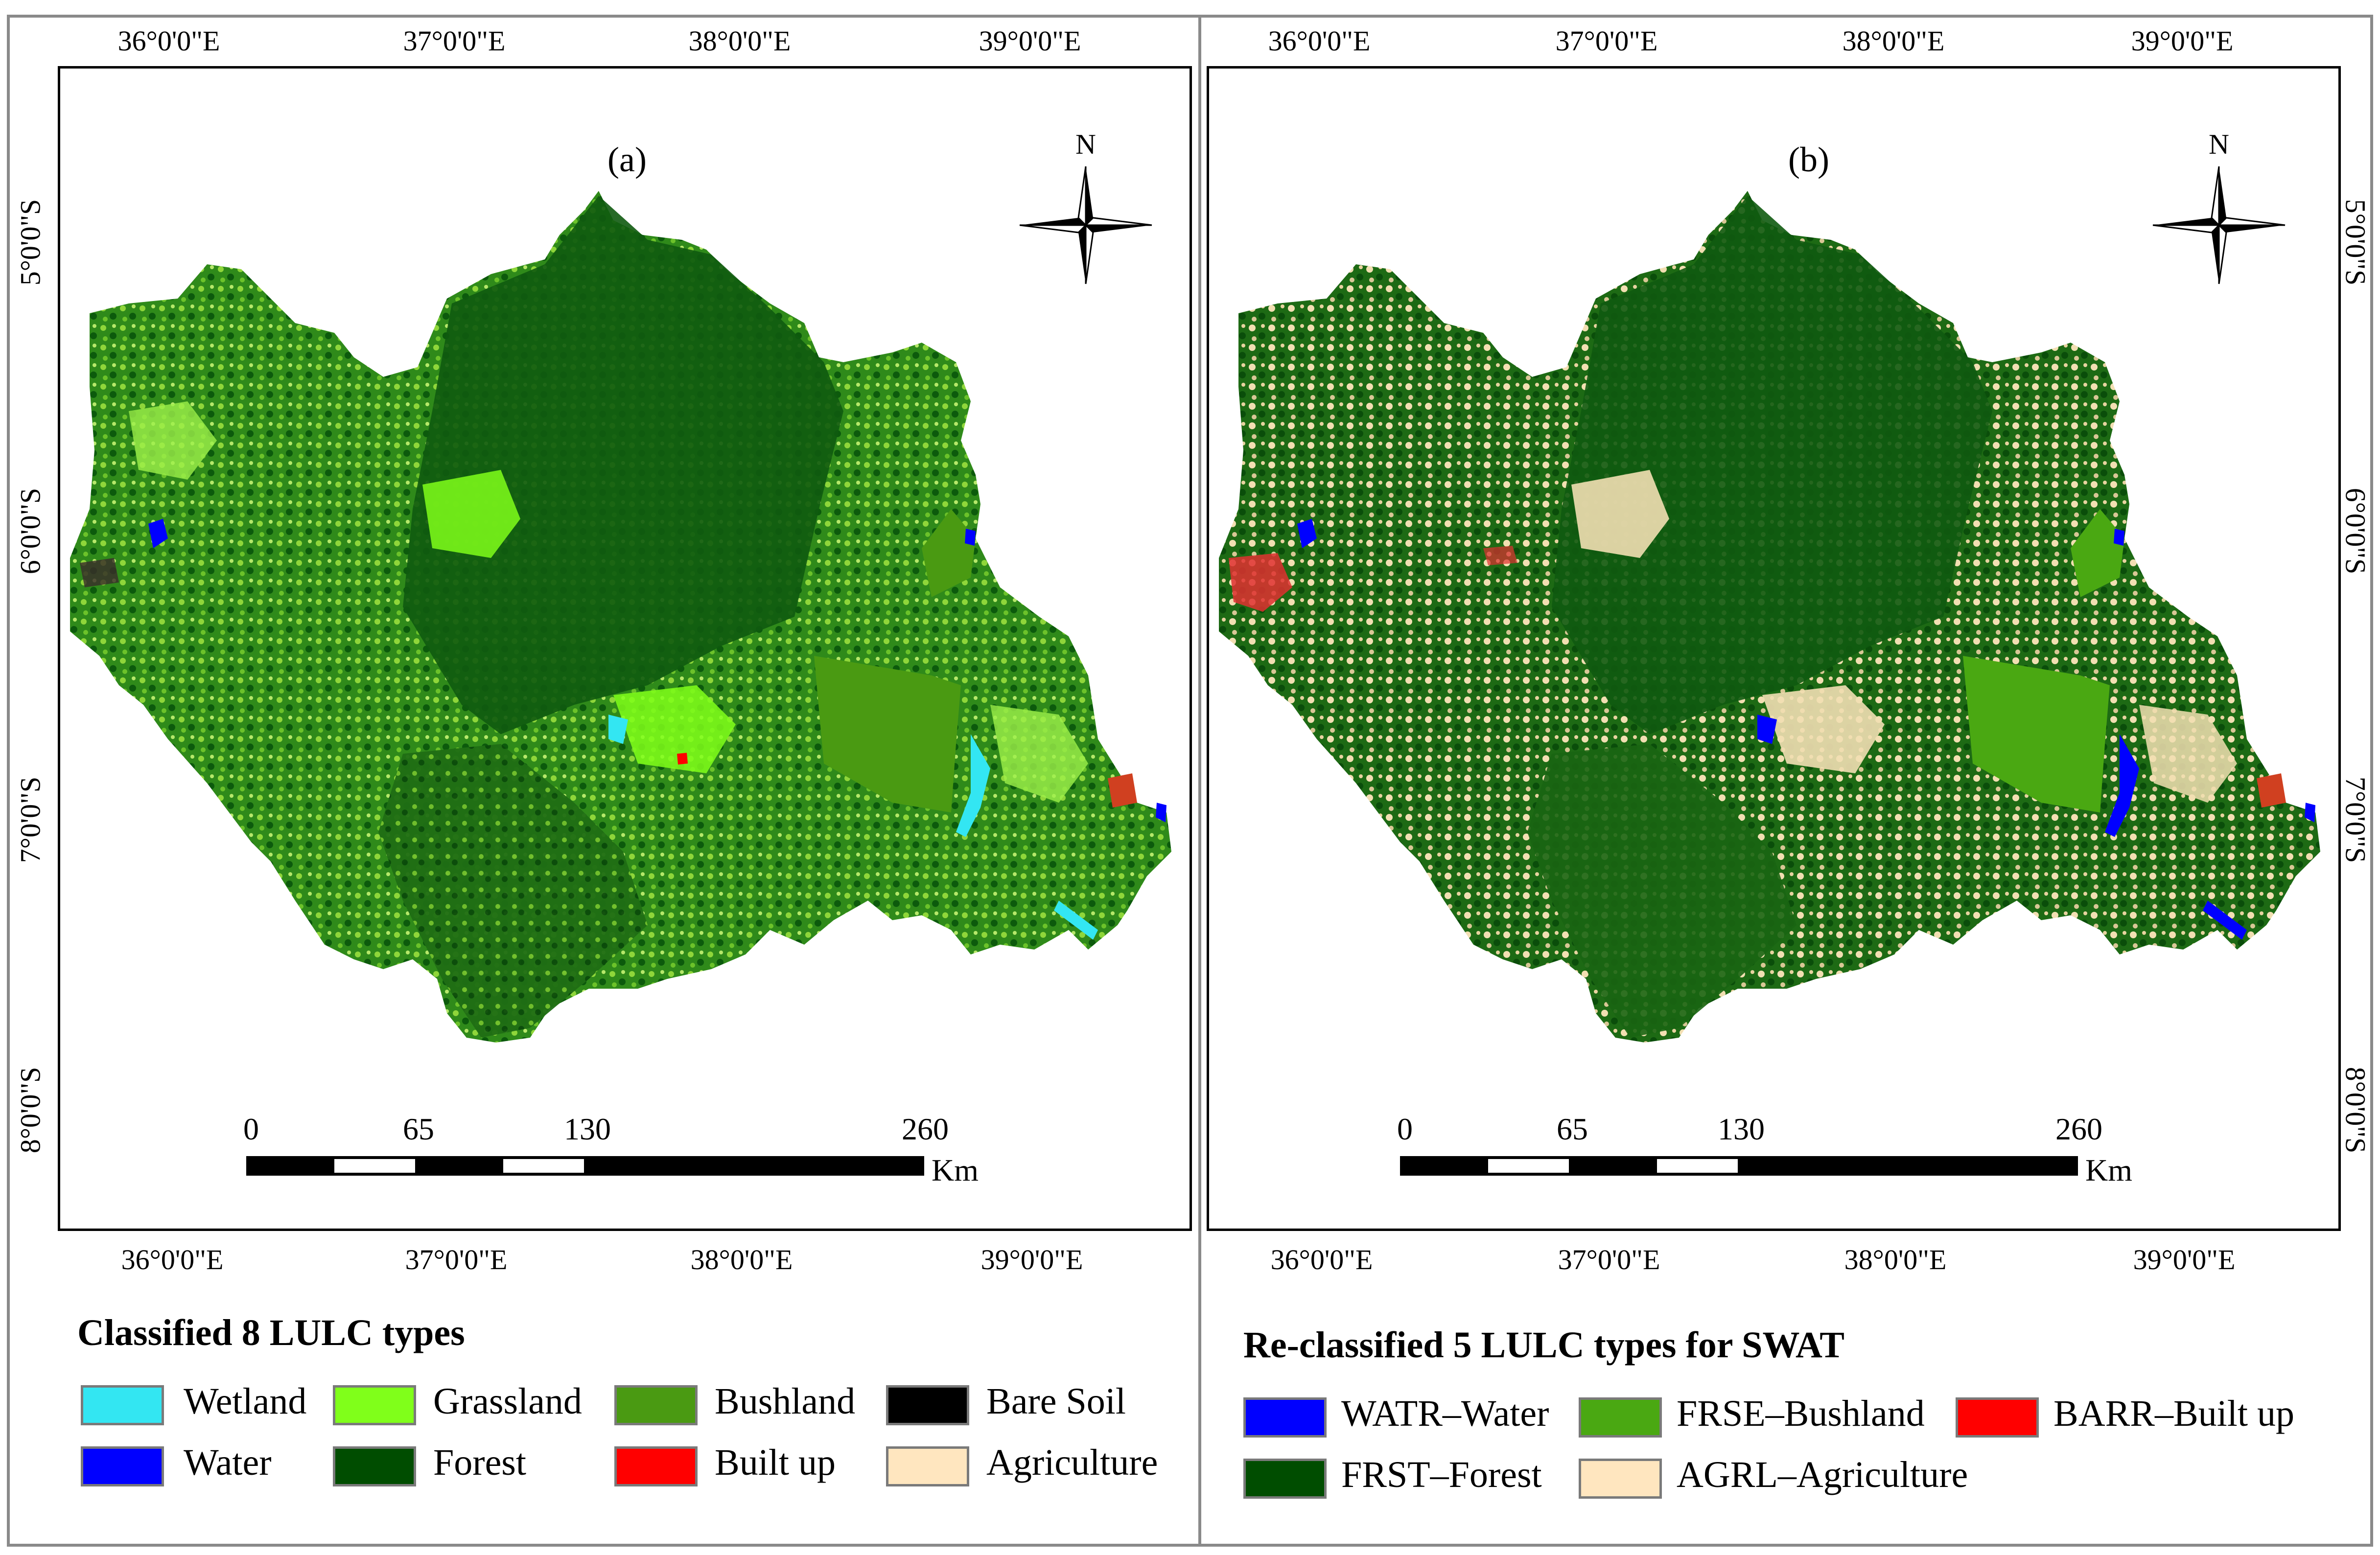 This screenshot has width=2380, height=1555. What do you see at coordinates (627, 159) in the screenshot?
I see `panel-label-a: (a)` at bounding box center [627, 159].